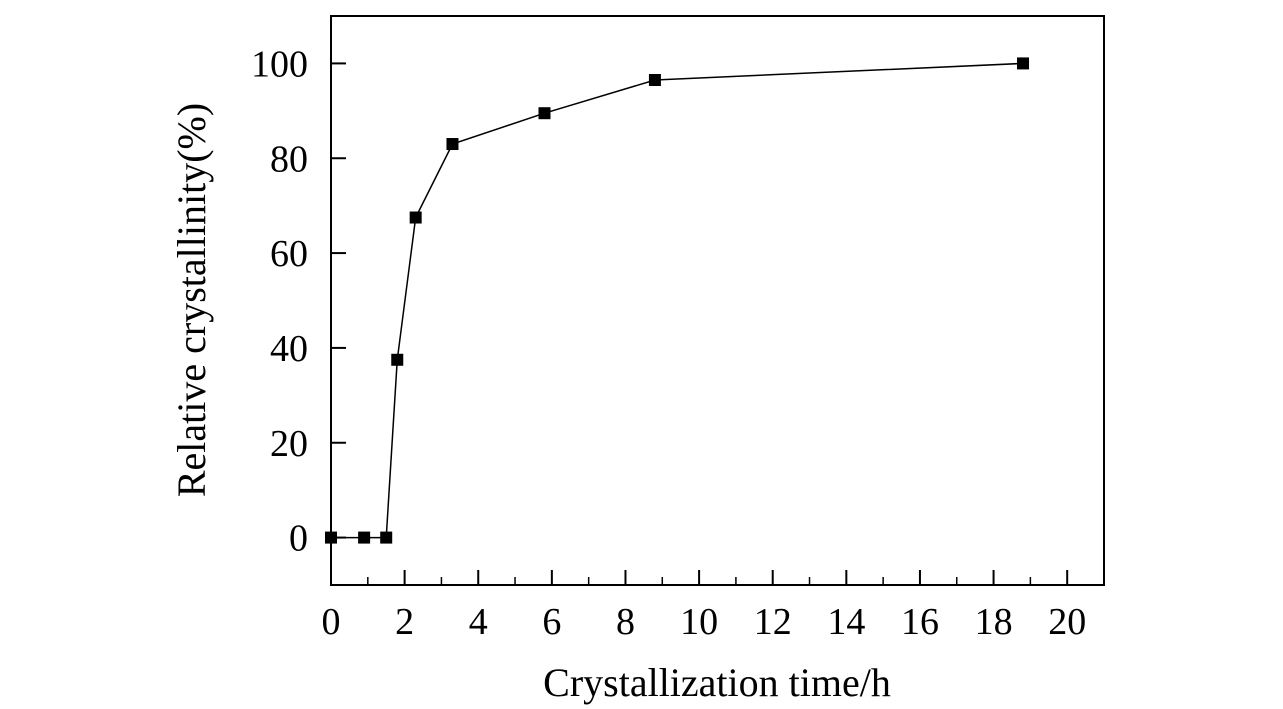 This screenshot has height=709, width=1283. What do you see at coordinates (1067, 622) in the screenshot?
I see `x-tick-label: 20` at bounding box center [1067, 622].